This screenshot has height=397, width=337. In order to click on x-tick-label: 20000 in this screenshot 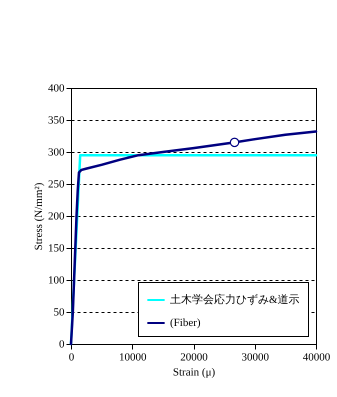, I will do `click(194, 358)`.